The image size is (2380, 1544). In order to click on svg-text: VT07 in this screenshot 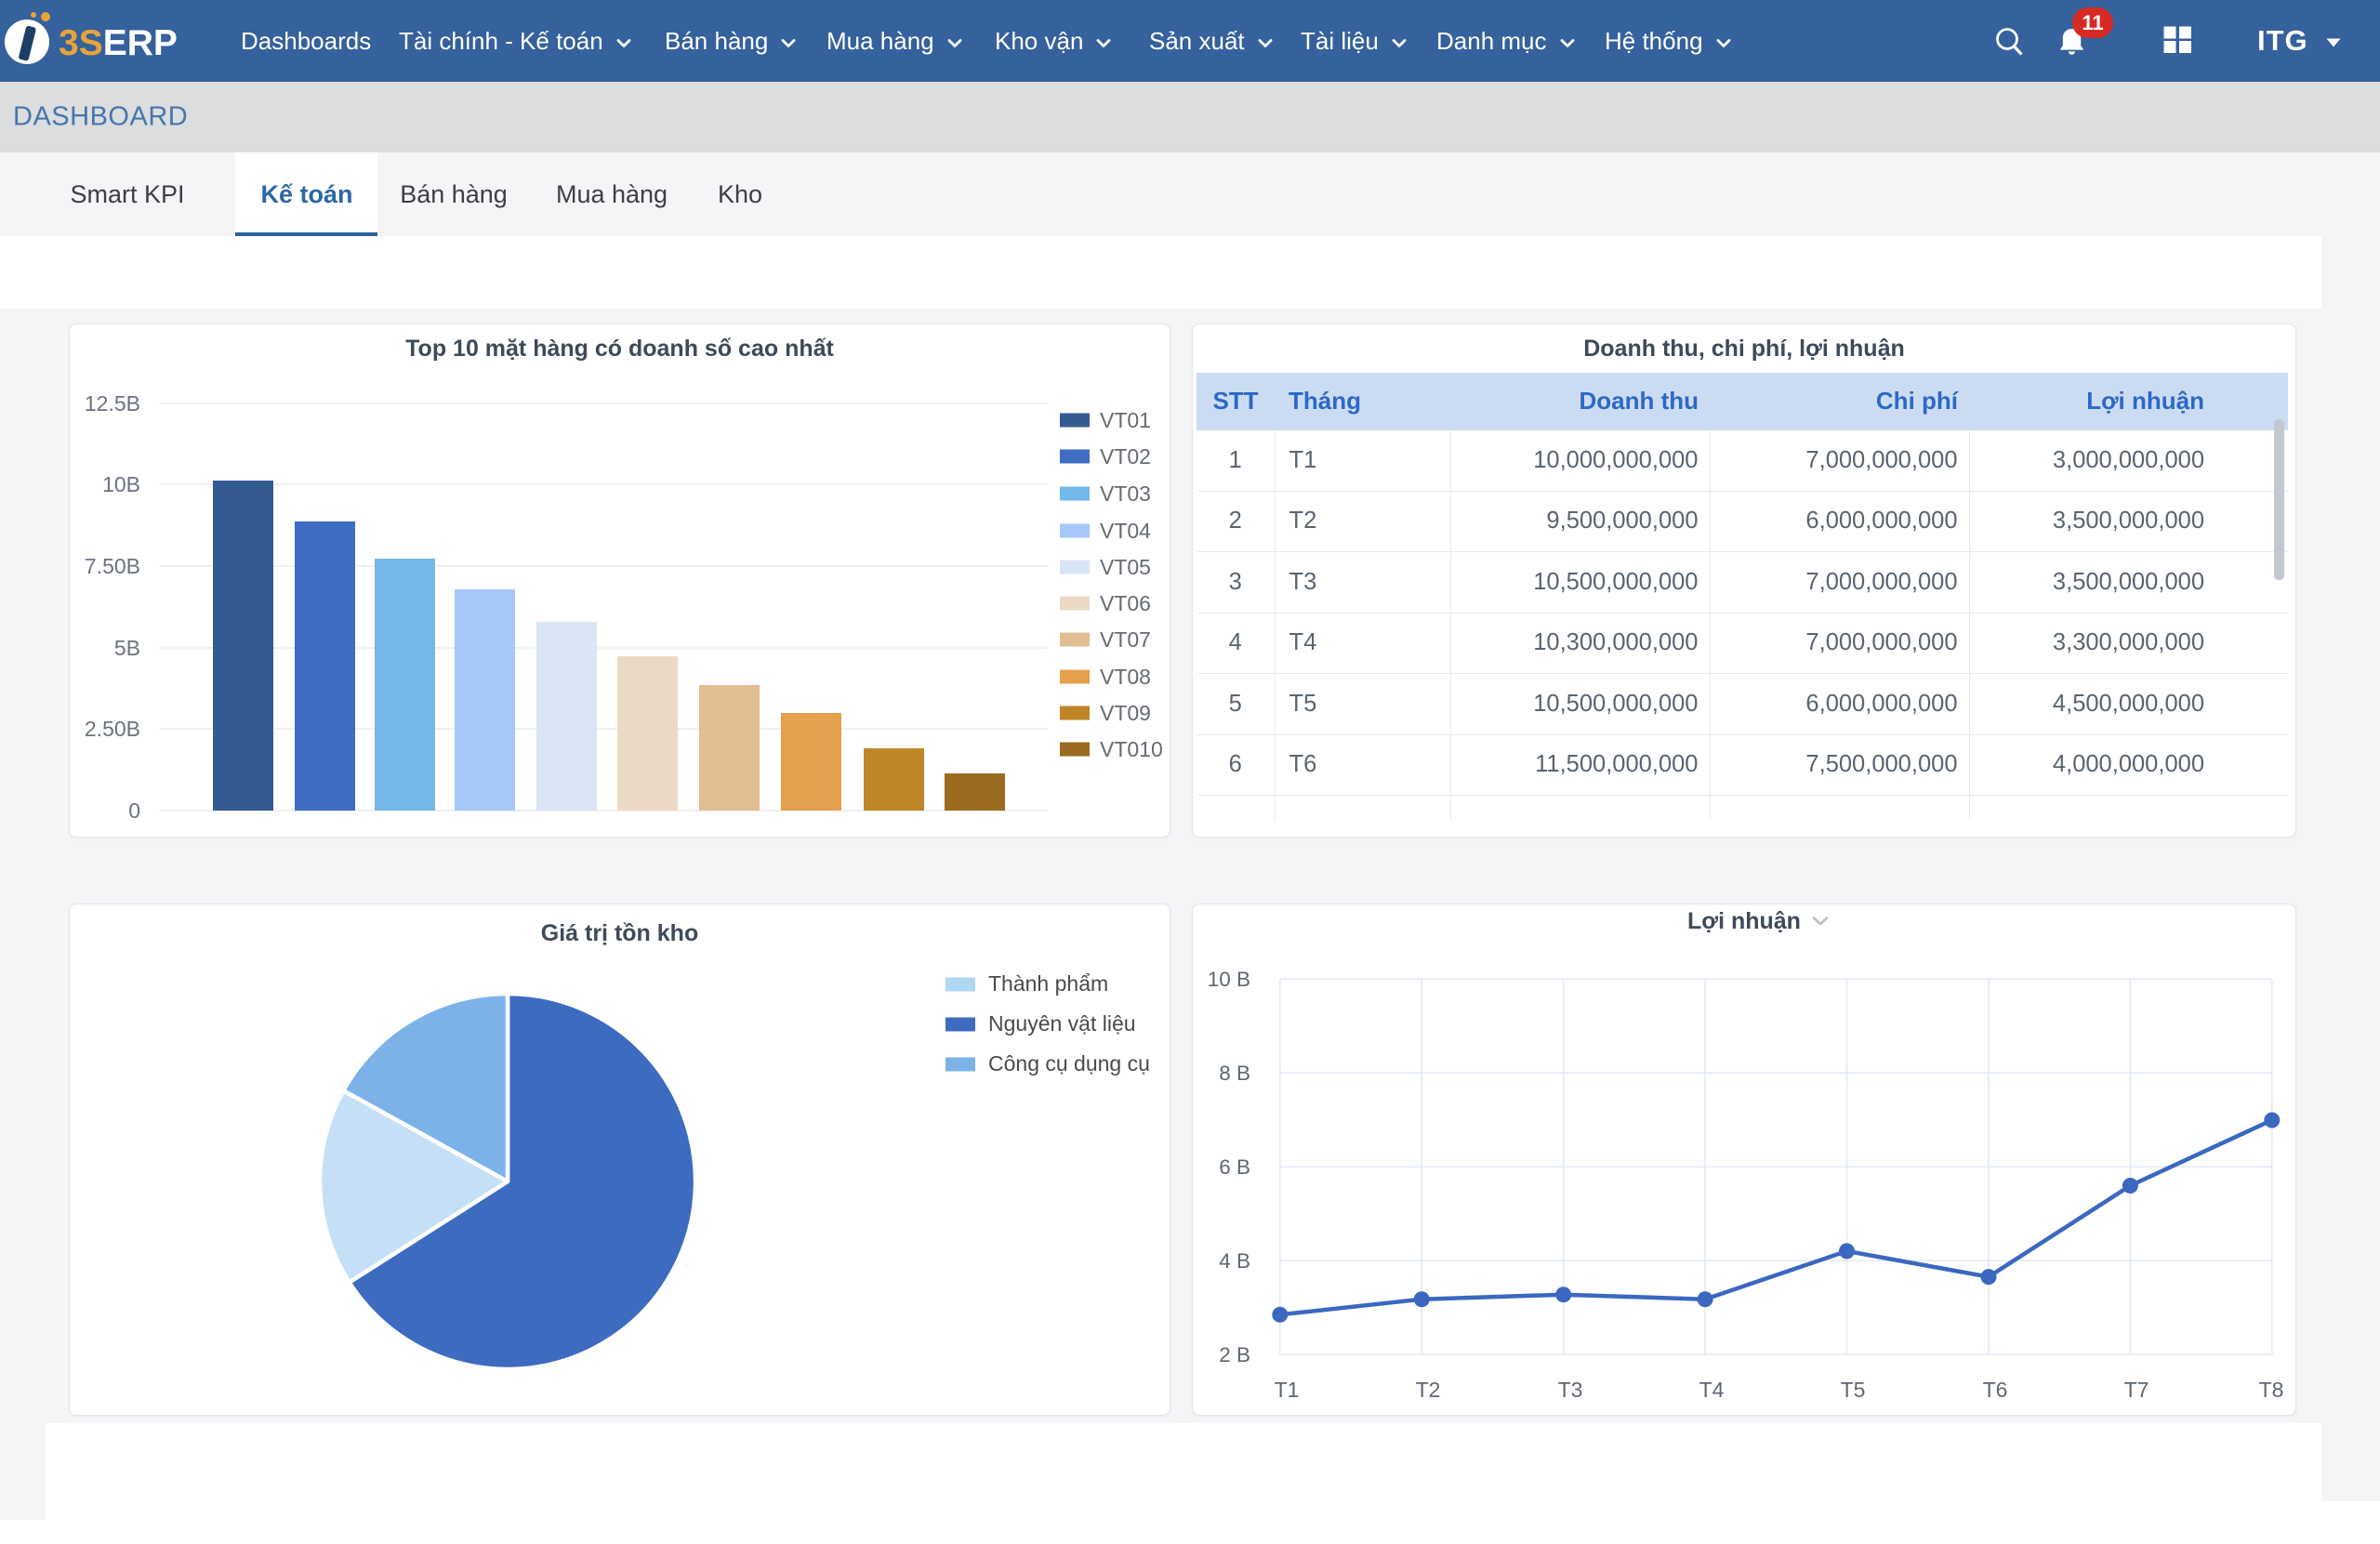, I will do `click(1125, 640)`.